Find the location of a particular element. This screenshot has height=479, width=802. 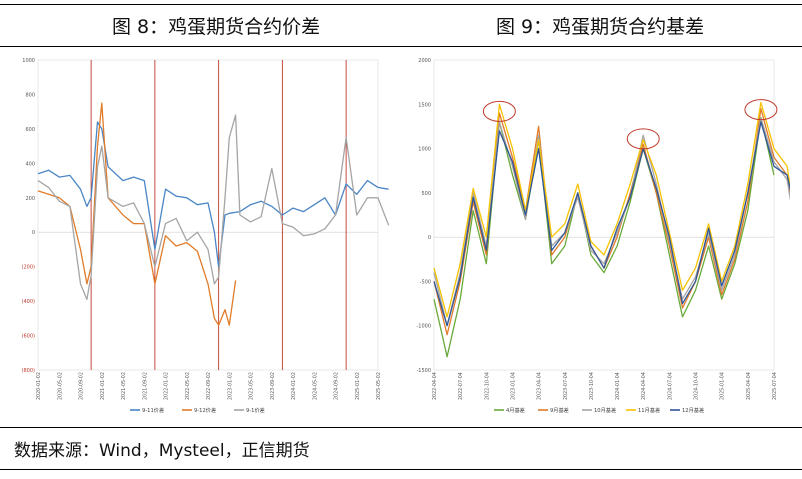

y-tick-label: (400) is located at coordinates (28, 302).